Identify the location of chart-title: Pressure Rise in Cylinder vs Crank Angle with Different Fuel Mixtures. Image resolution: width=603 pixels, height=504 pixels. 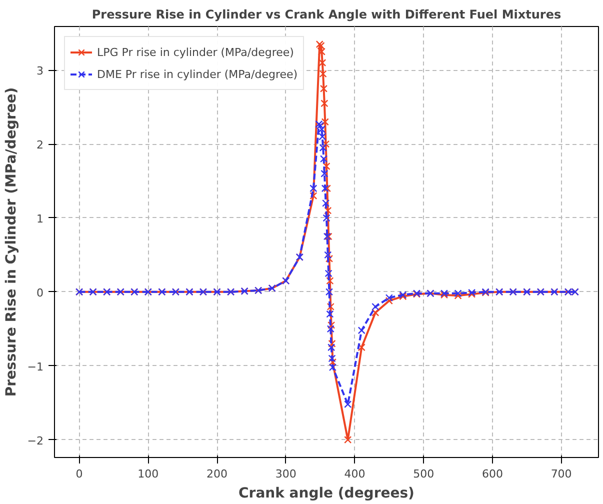
(327, 15).